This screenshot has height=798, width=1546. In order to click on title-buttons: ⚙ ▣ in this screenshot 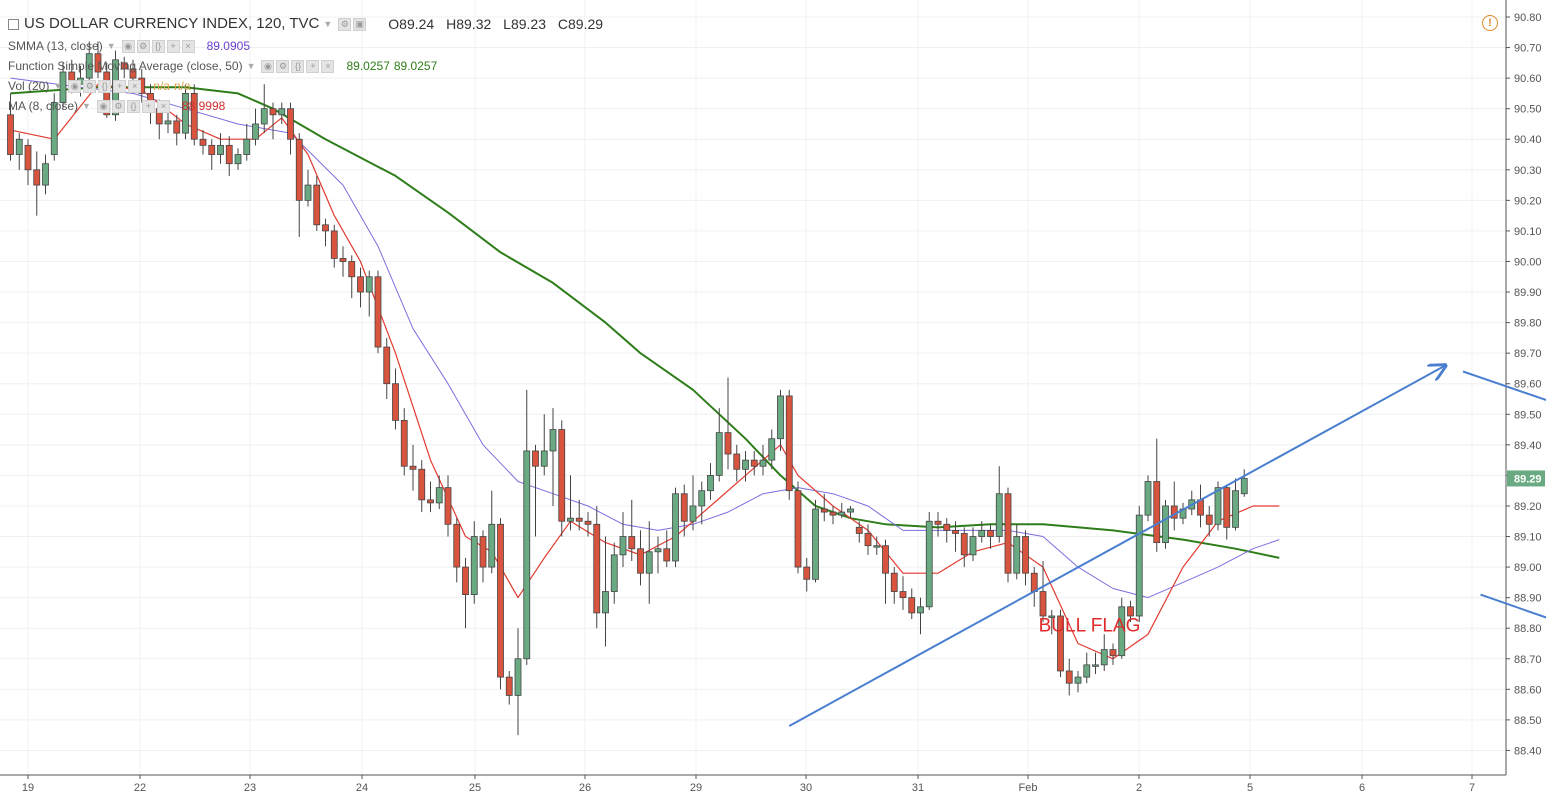, I will do `click(353, 24)`.